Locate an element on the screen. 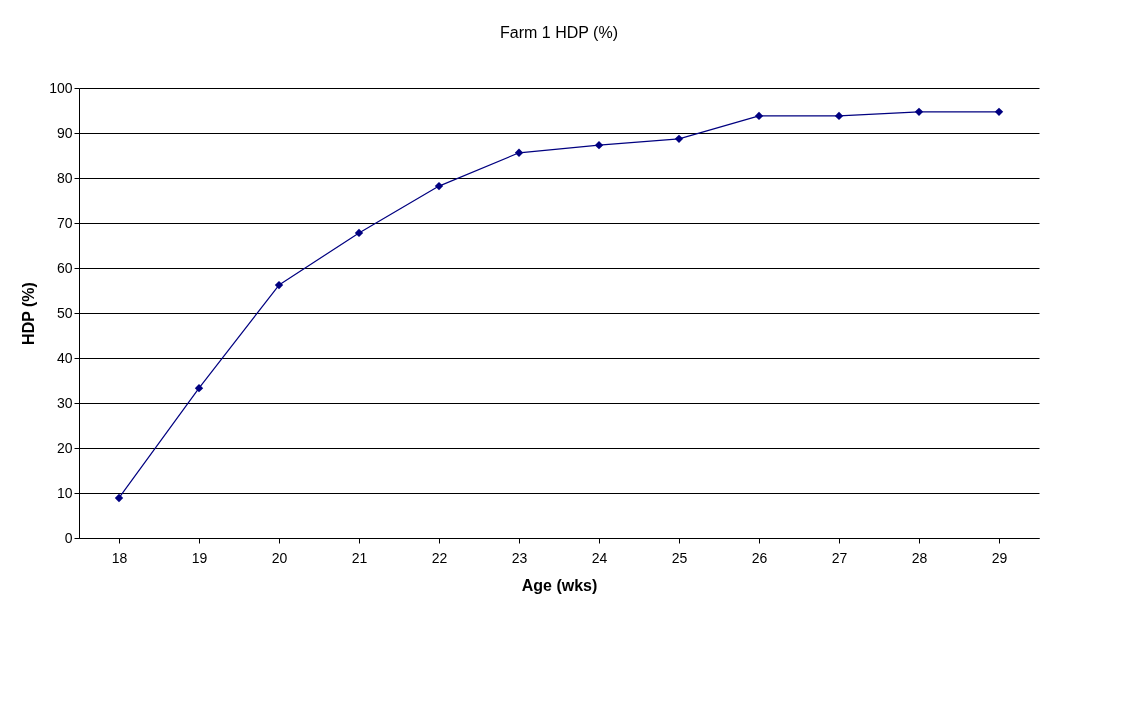  y-tick-label: 70 is located at coordinates (64, 222).